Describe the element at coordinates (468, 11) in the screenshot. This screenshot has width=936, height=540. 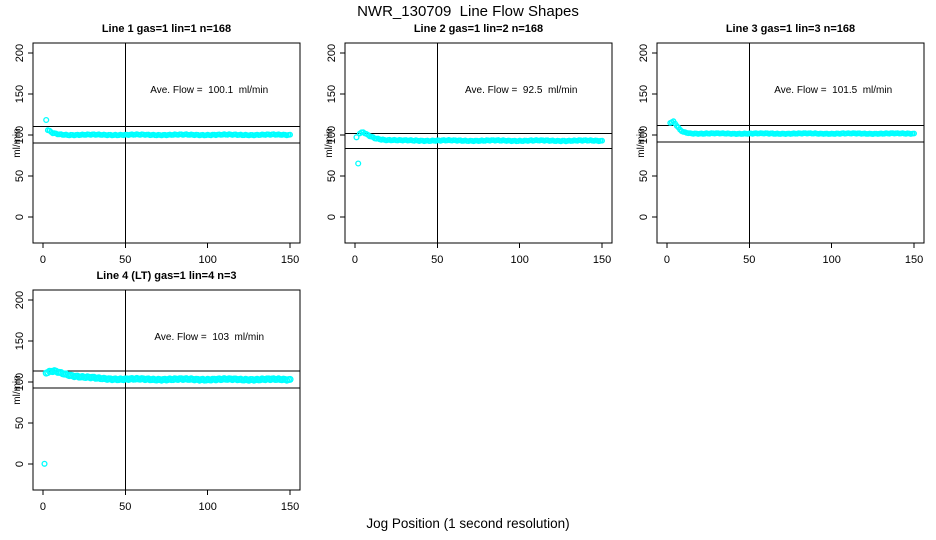
I see `figure-title: NWR_130709 Line Flow Shapes` at that location.